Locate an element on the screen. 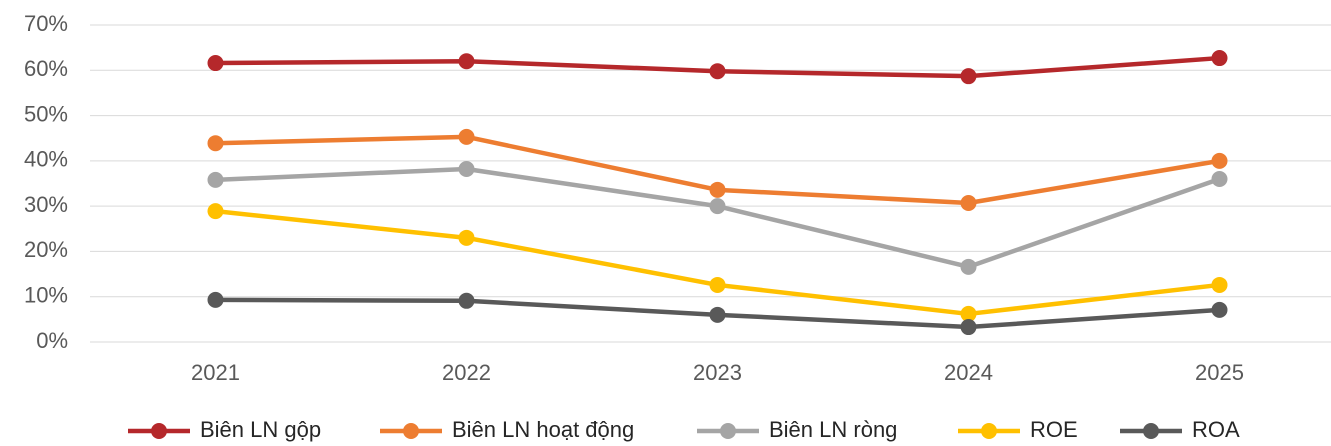 This screenshot has height=446, width=1331. legend-label: ROE is located at coordinates (1054, 429).